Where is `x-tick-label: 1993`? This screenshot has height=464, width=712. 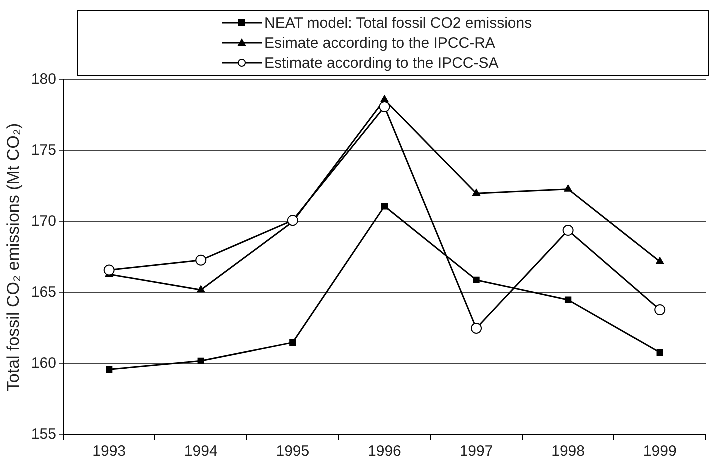
x-tick-label: 1993 is located at coordinates (109, 451).